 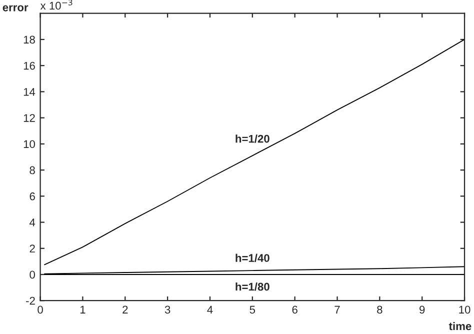 What do you see at coordinates (29, 66) in the screenshot?
I see `y-tick-label: 16` at bounding box center [29, 66].